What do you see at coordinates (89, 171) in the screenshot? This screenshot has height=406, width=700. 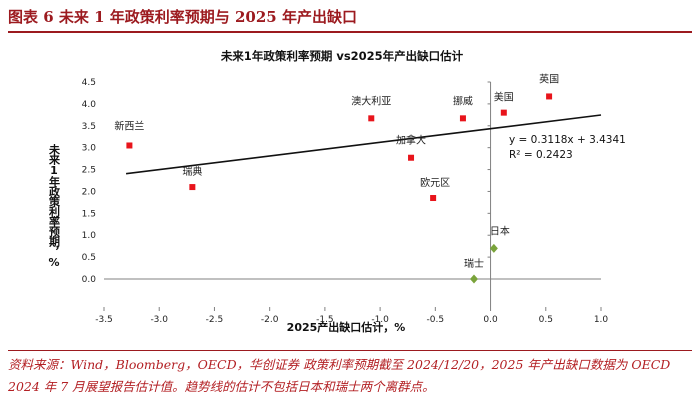 I see `y-tick-label: 2.5` at bounding box center [89, 171].